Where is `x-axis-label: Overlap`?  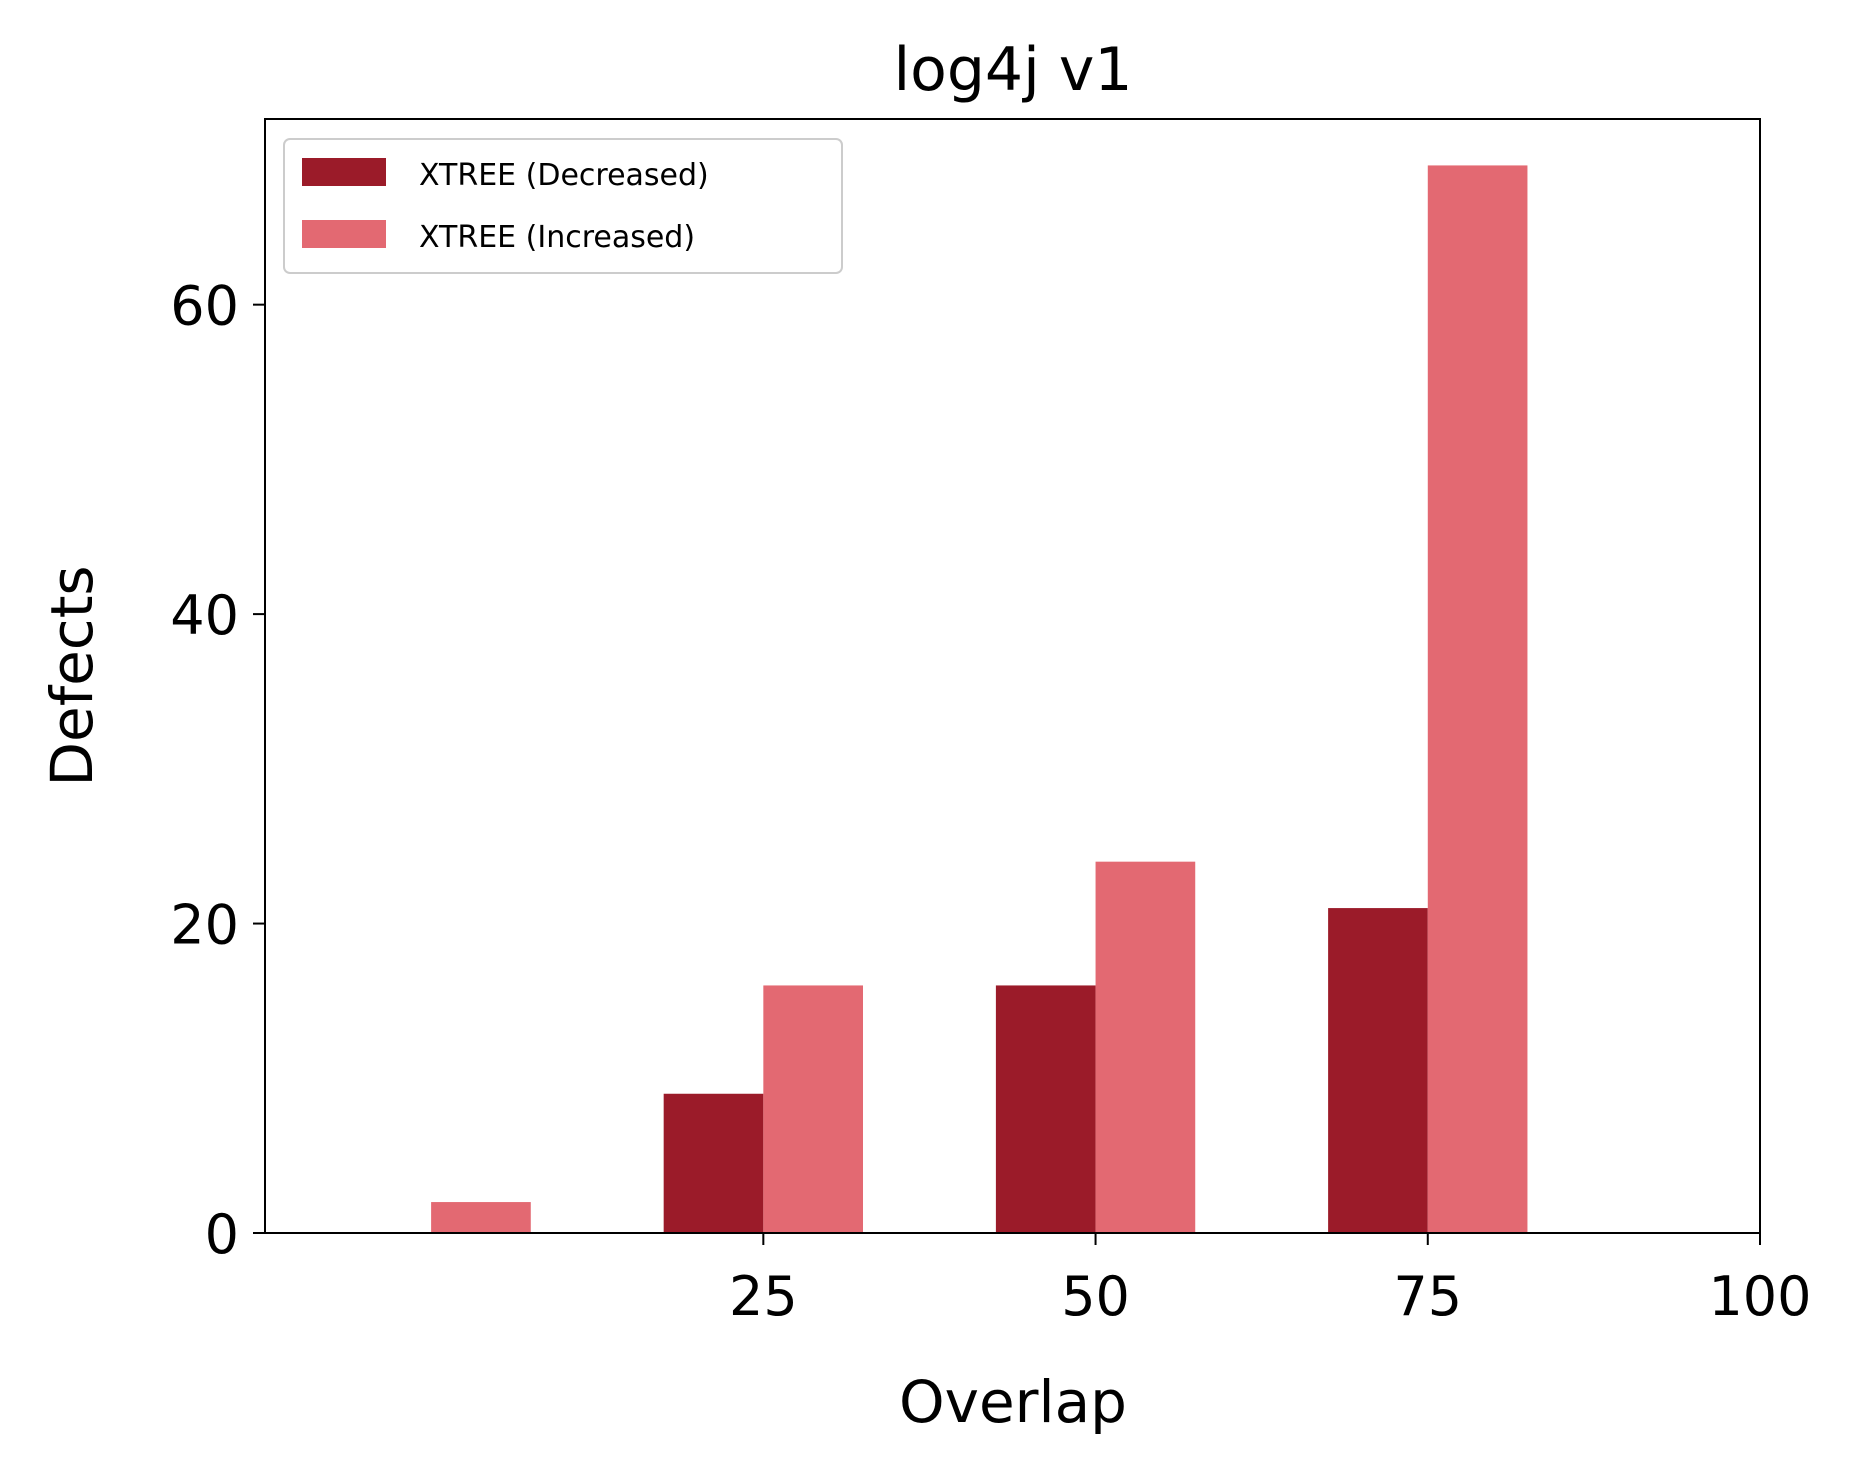
x-axis-label: Overlap is located at coordinates (1013, 1402).